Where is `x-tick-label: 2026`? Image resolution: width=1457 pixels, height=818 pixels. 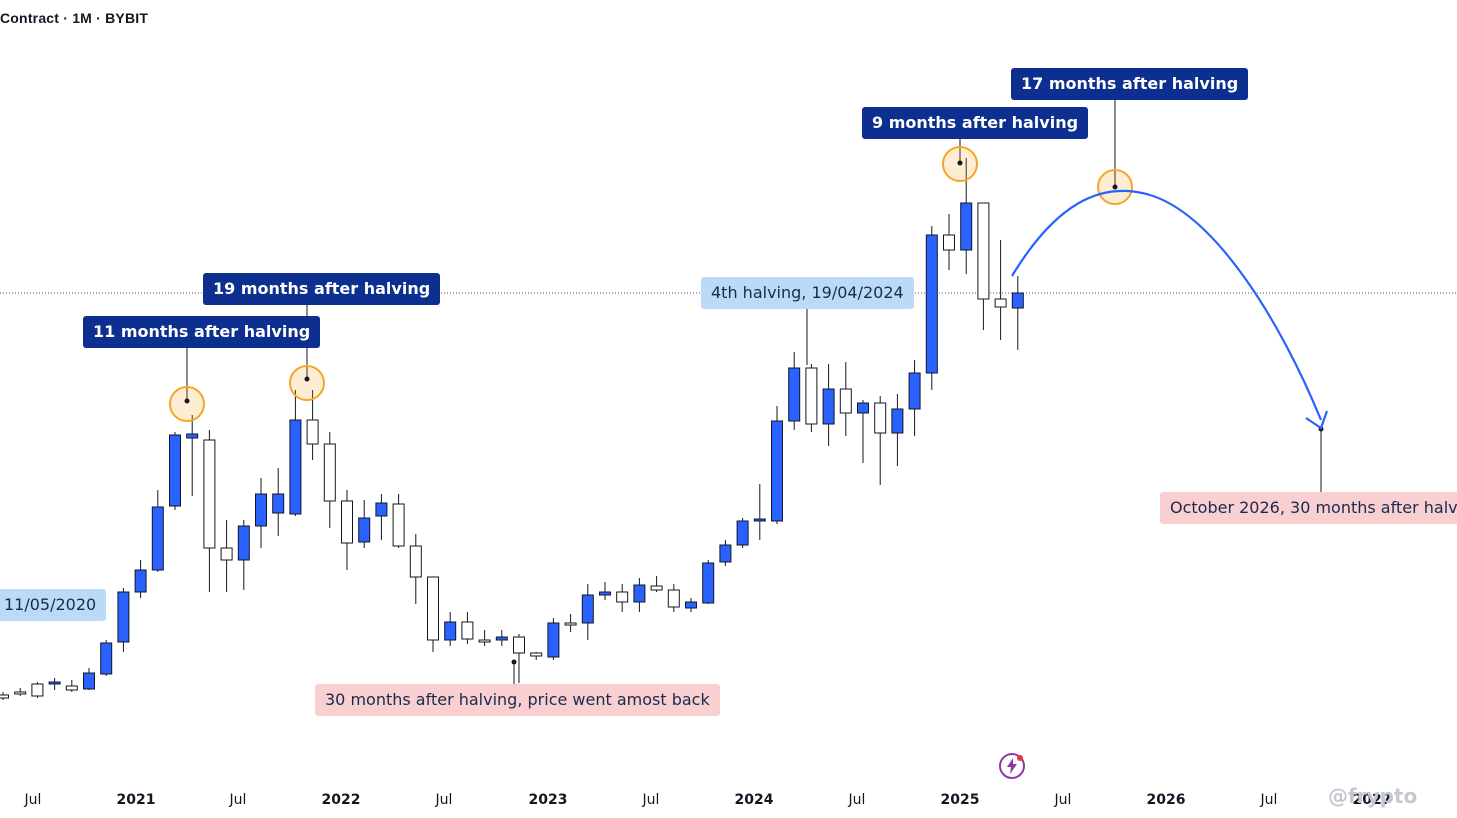
x-tick-label: 2026 is located at coordinates (1166, 800).